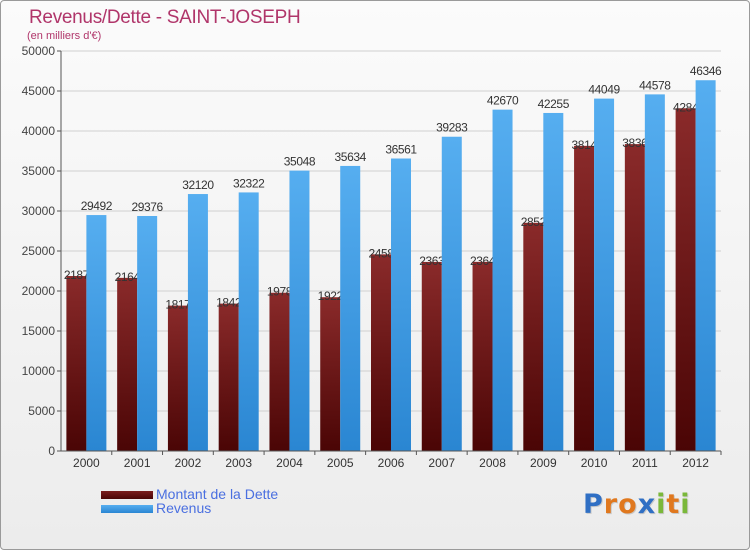  I want to click on bar-label-dette: 3814, so click(585, 145).